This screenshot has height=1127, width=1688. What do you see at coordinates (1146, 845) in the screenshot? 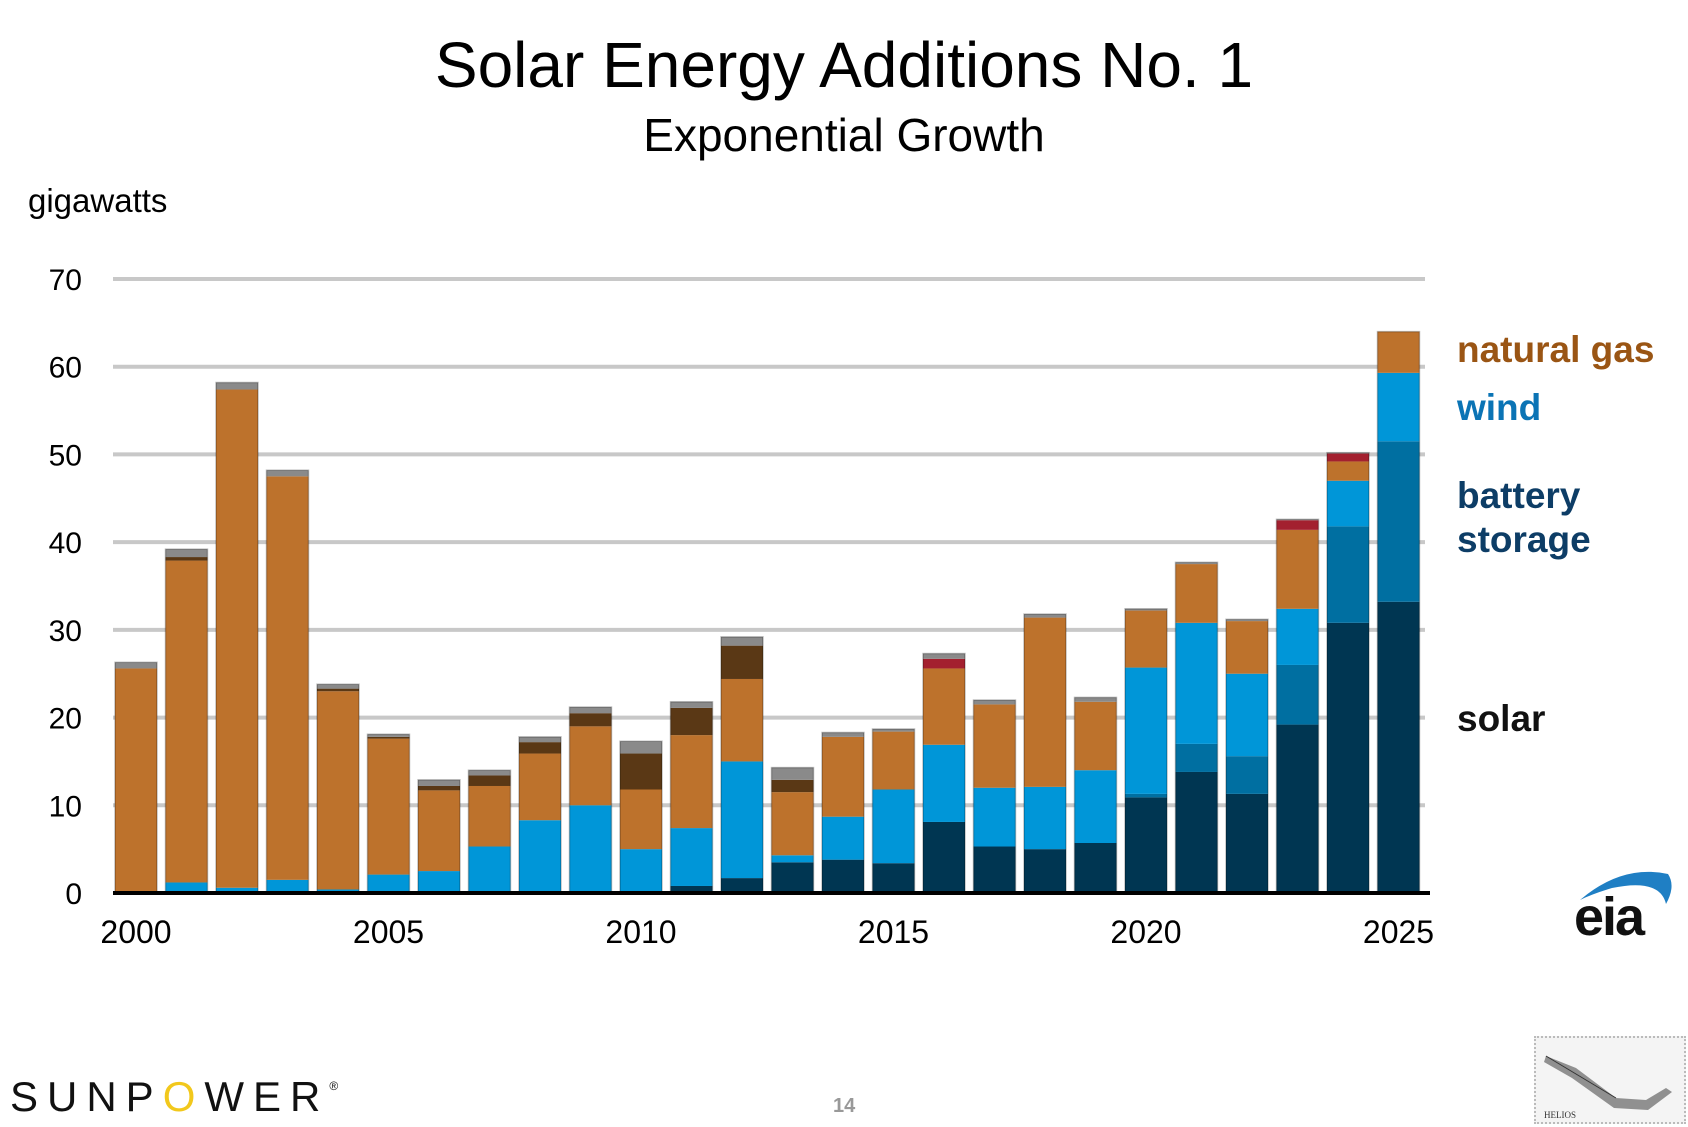
I see `bar-segment-solar-2020` at bounding box center [1146, 845].